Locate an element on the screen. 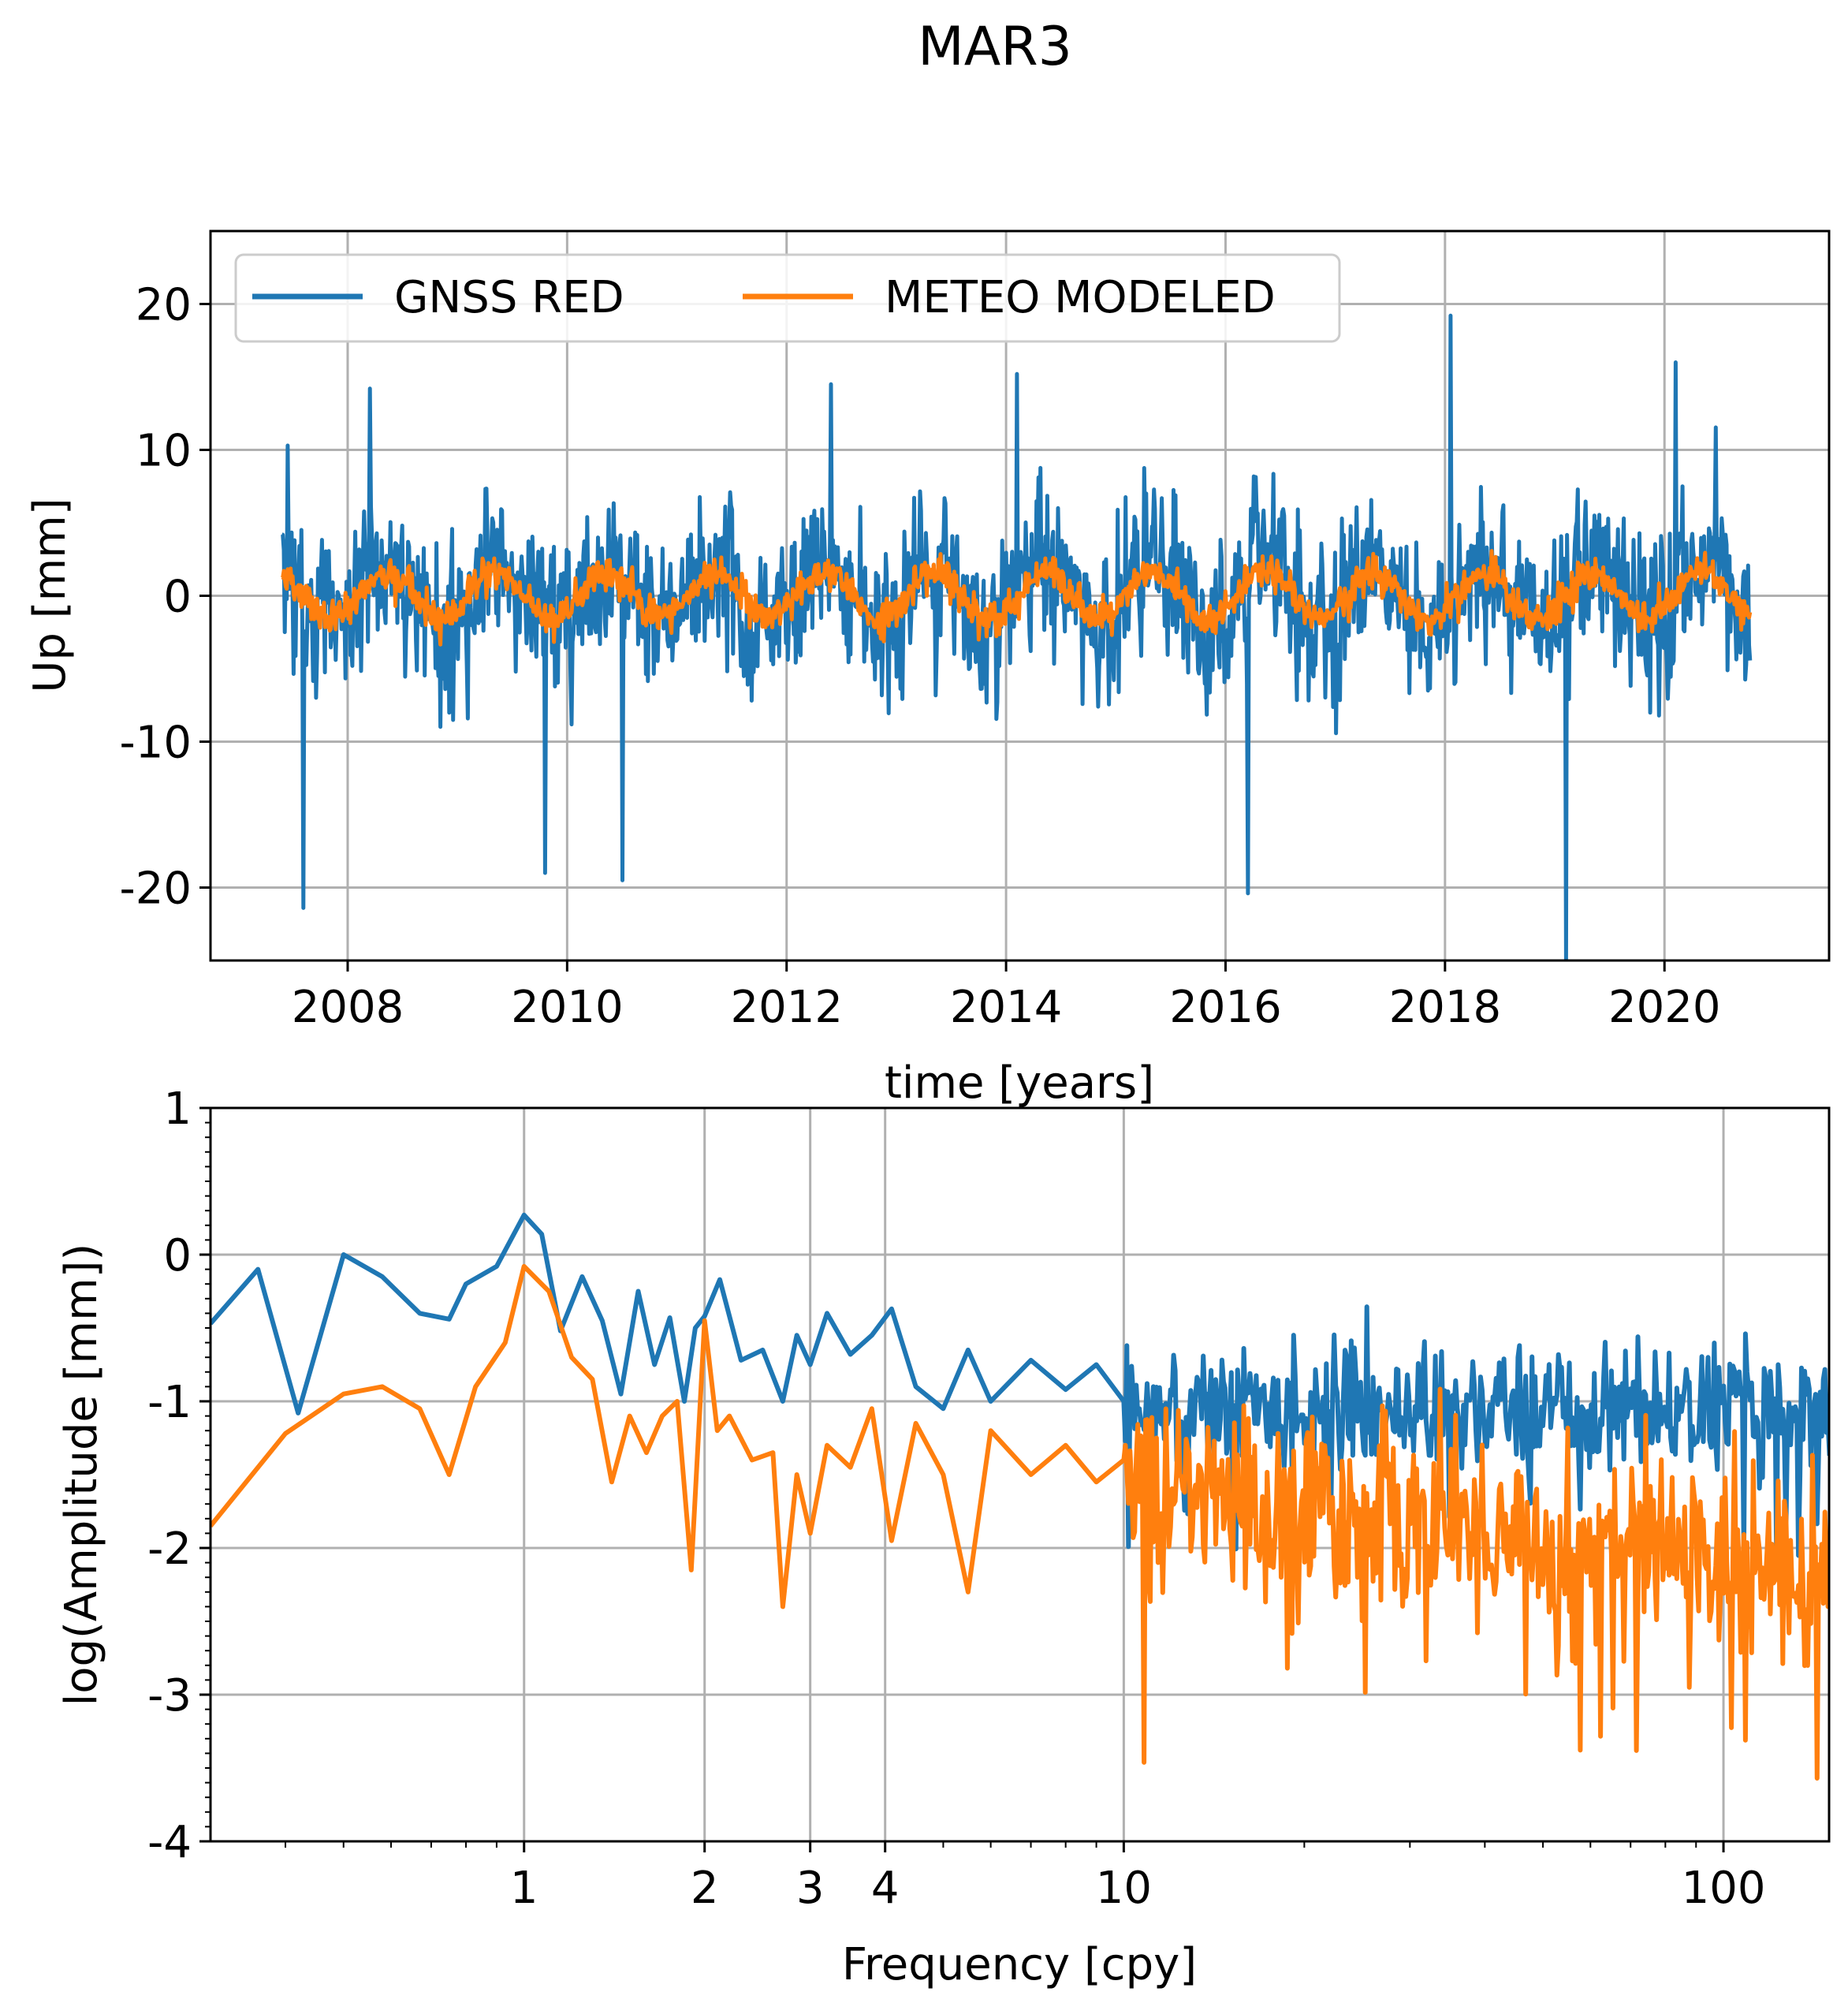  bottom-y-tick-label: -4 is located at coordinates (169, 1842).